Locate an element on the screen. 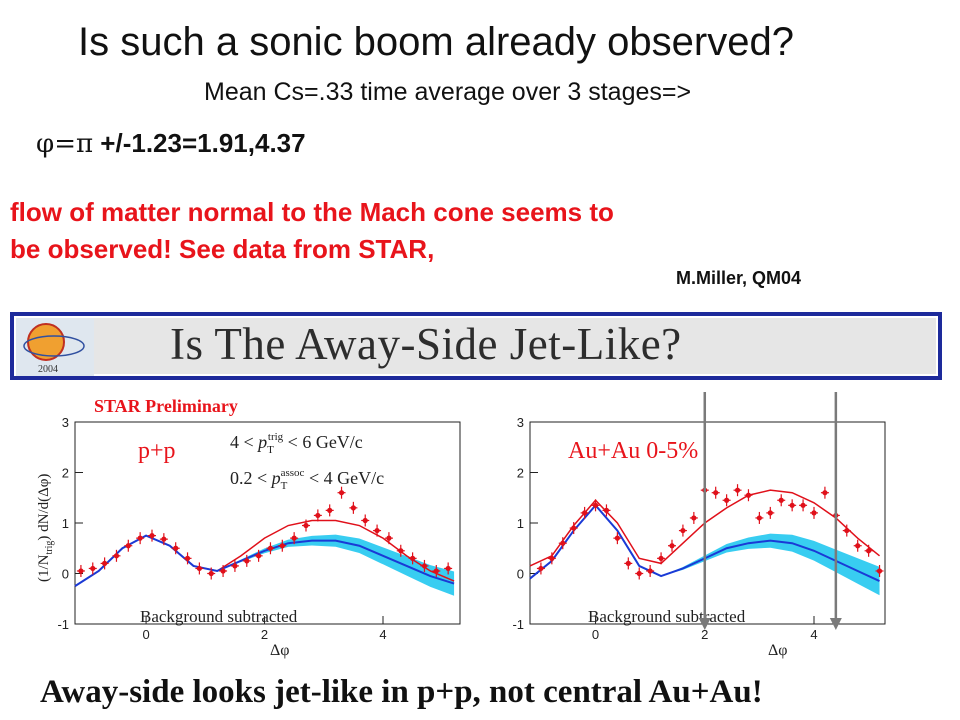  phi-symbols: φ=π is located at coordinates (65, 144).